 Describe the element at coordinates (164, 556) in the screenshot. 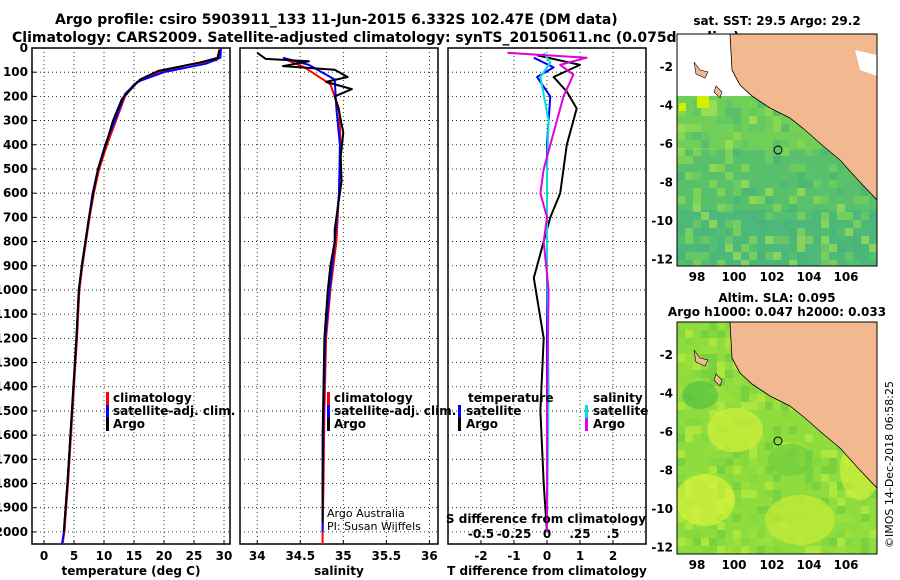

I see `x-tick-label: 20` at that location.